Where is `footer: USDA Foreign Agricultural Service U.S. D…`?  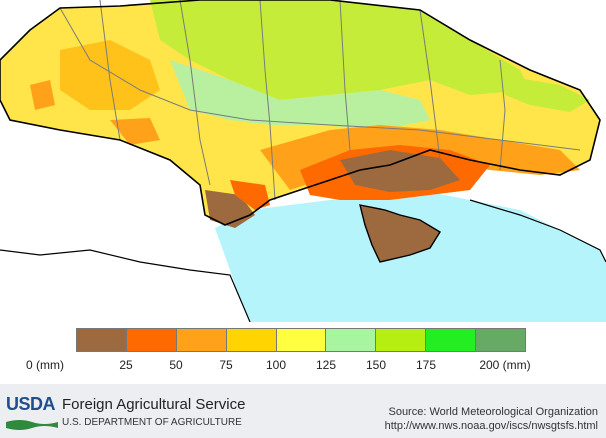
footer: USDA Foreign Agricultural Service U.S. D… is located at coordinates (303, 411).